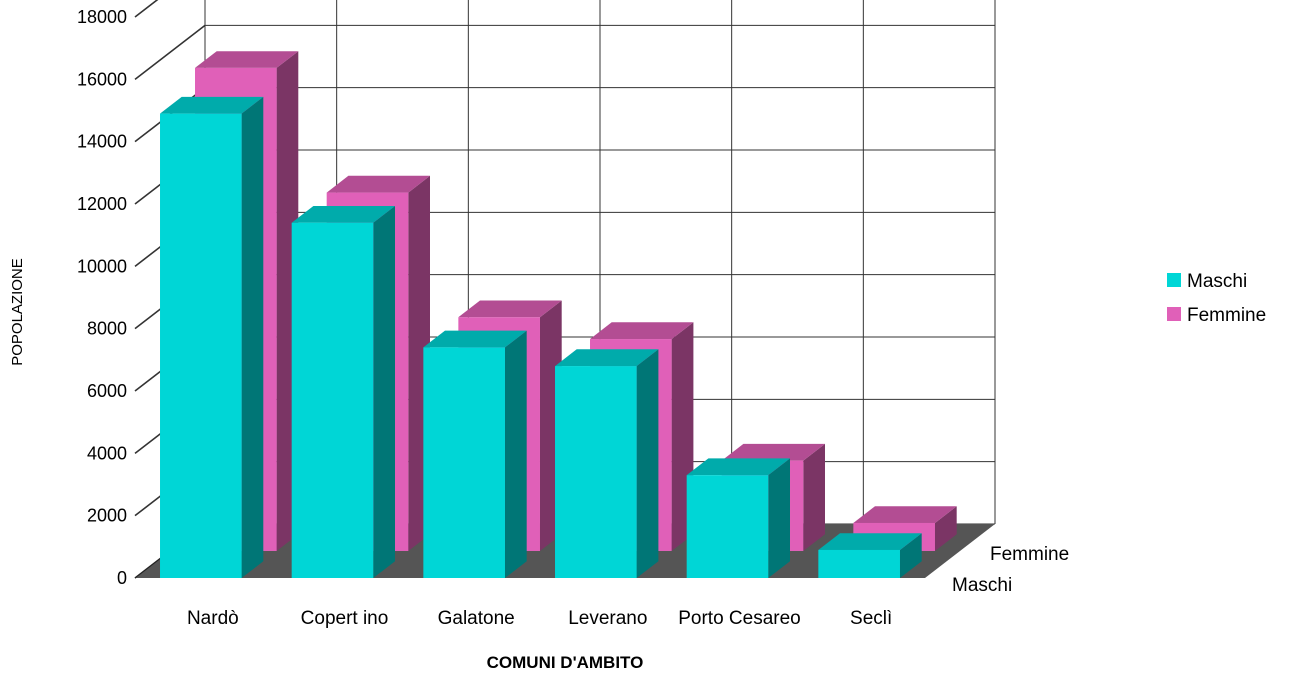 The height and width of the screenshot is (684, 1296). I want to click on depth-axis-label: Maschi, so click(982, 585).